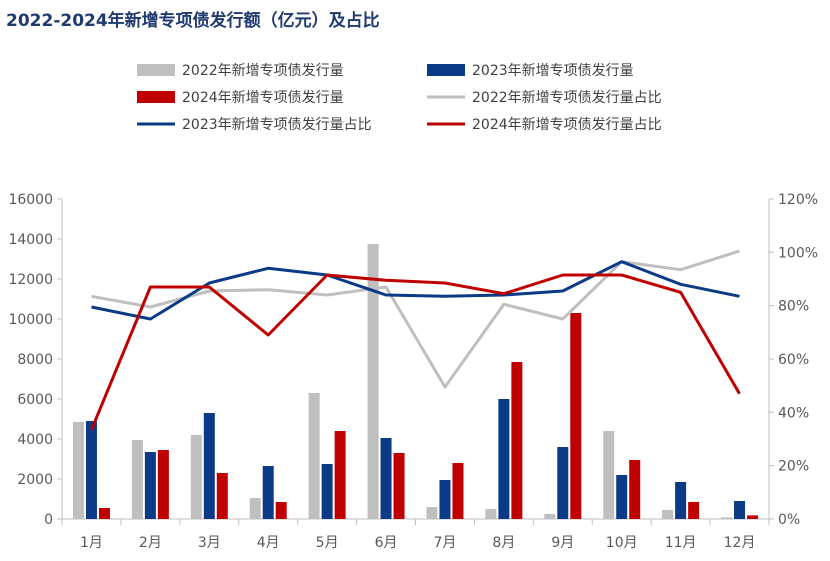 The height and width of the screenshot is (561, 830). Describe the element at coordinates (753, 517) in the screenshot. I see `bar-2024-12月` at that location.